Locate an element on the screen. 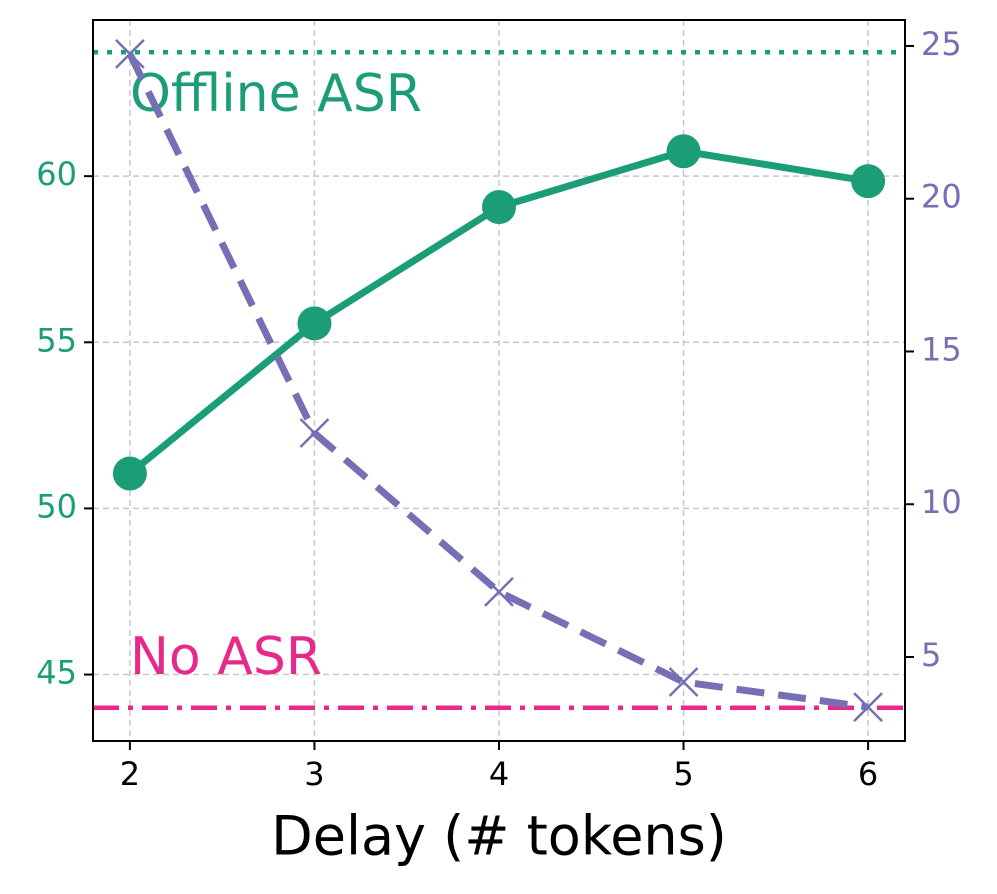 The height and width of the screenshot is (894, 997). y-tick-label: 50 is located at coordinates (56, 506).